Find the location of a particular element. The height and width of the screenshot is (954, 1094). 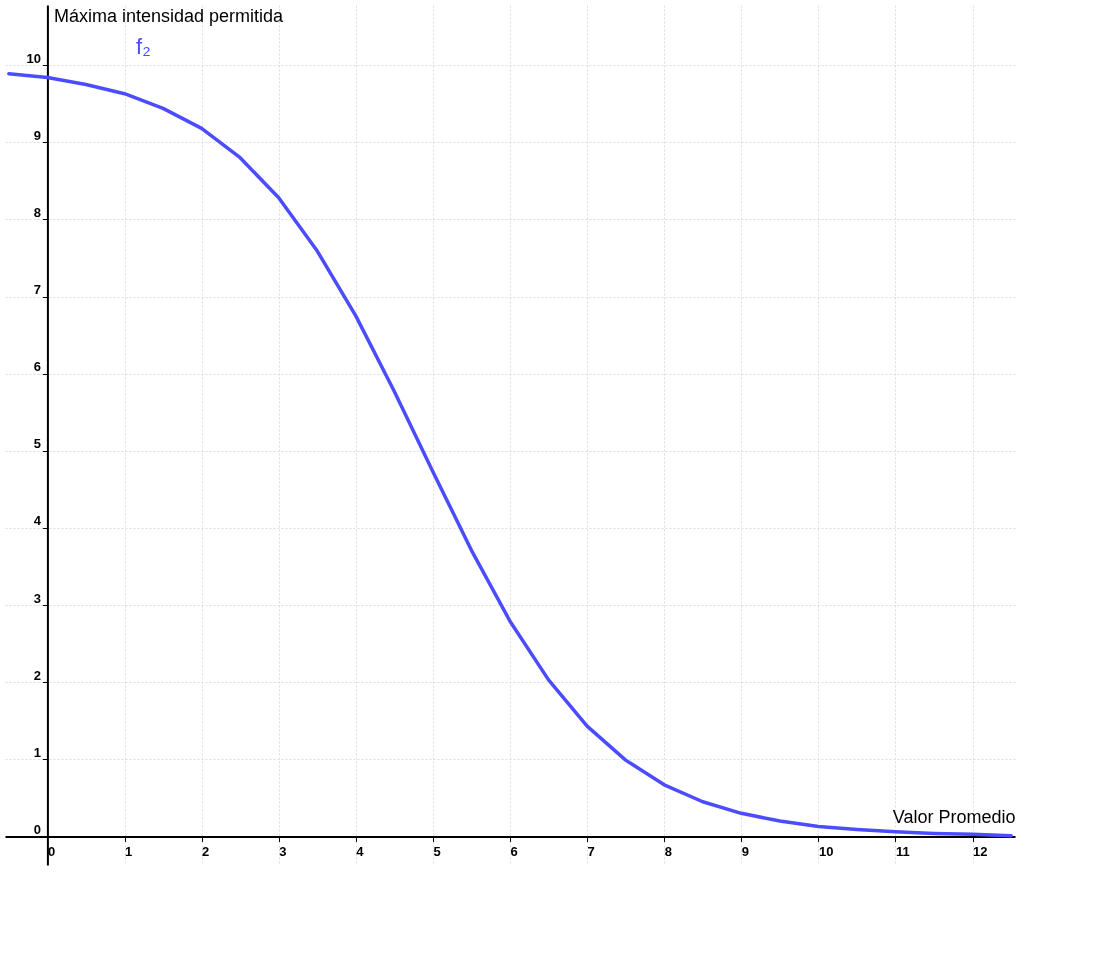

y-tick-label: 9 is located at coordinates (37, 135).